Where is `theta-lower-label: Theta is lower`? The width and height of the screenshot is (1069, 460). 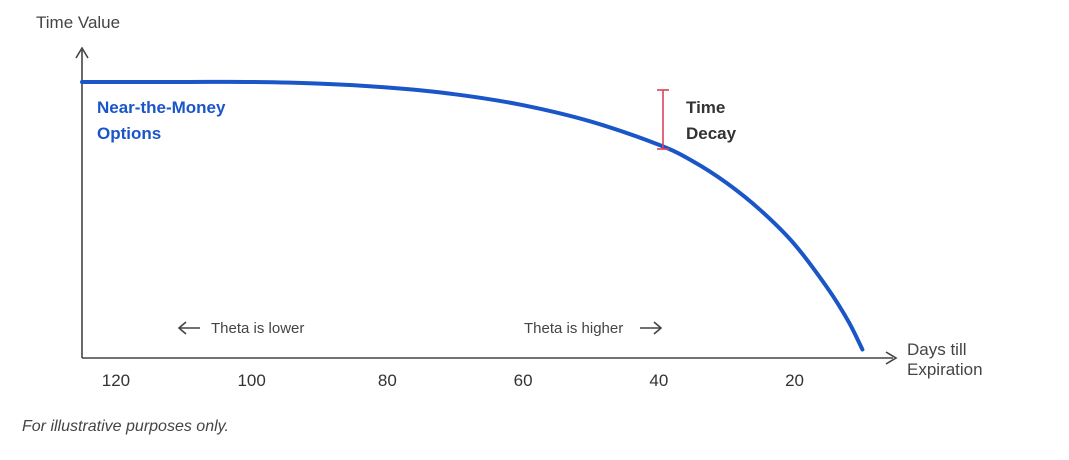 theta-lower-label: Theta is lower is located at coordinates (257, 328).